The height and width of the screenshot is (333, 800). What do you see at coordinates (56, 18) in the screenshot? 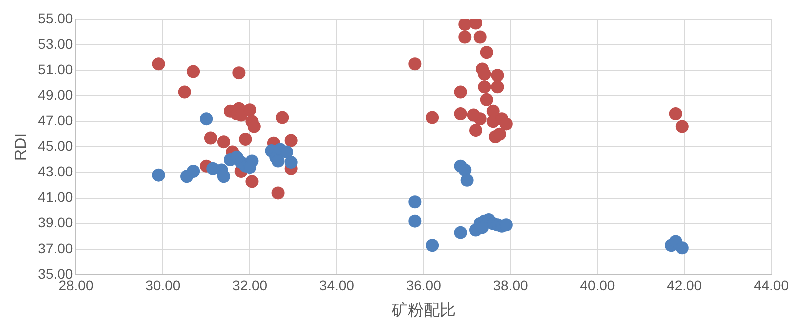
I see `y-tick-label: 55.00` at bounding box center [56, 18].